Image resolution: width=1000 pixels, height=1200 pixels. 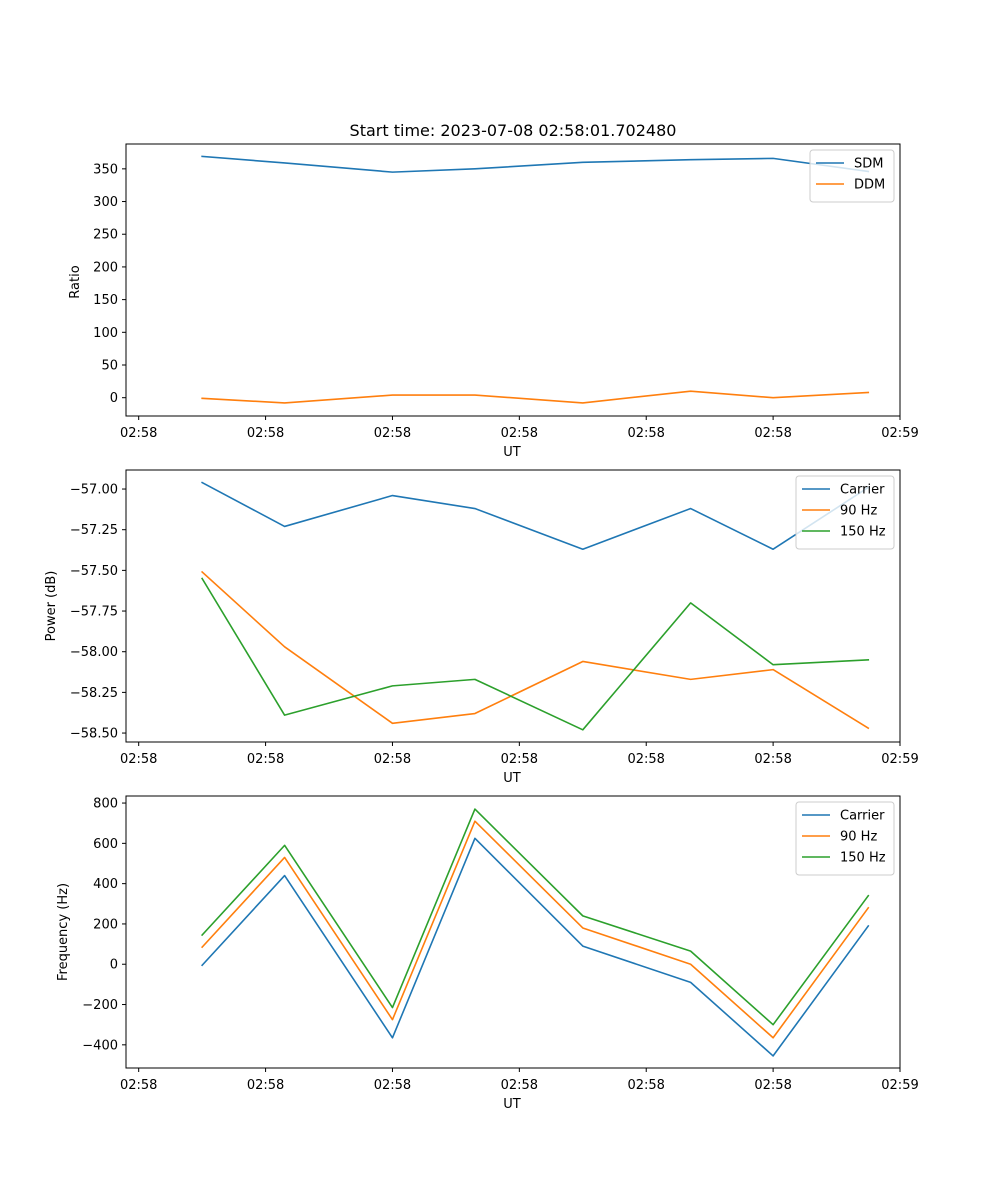 I want to click on legend-label: SDM, so click(x=868, y=164).